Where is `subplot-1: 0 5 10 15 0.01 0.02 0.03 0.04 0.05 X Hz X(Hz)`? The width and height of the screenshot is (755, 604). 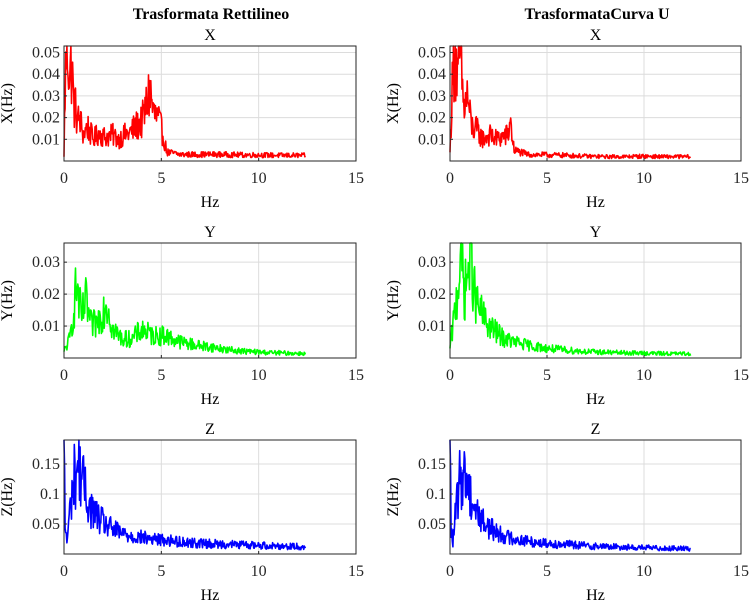
subplot-1: 0 5 10 15 0.01 0.02 0.03 0.04 0.05 X Hz X(Hz) is located at coordinates (182, 119).